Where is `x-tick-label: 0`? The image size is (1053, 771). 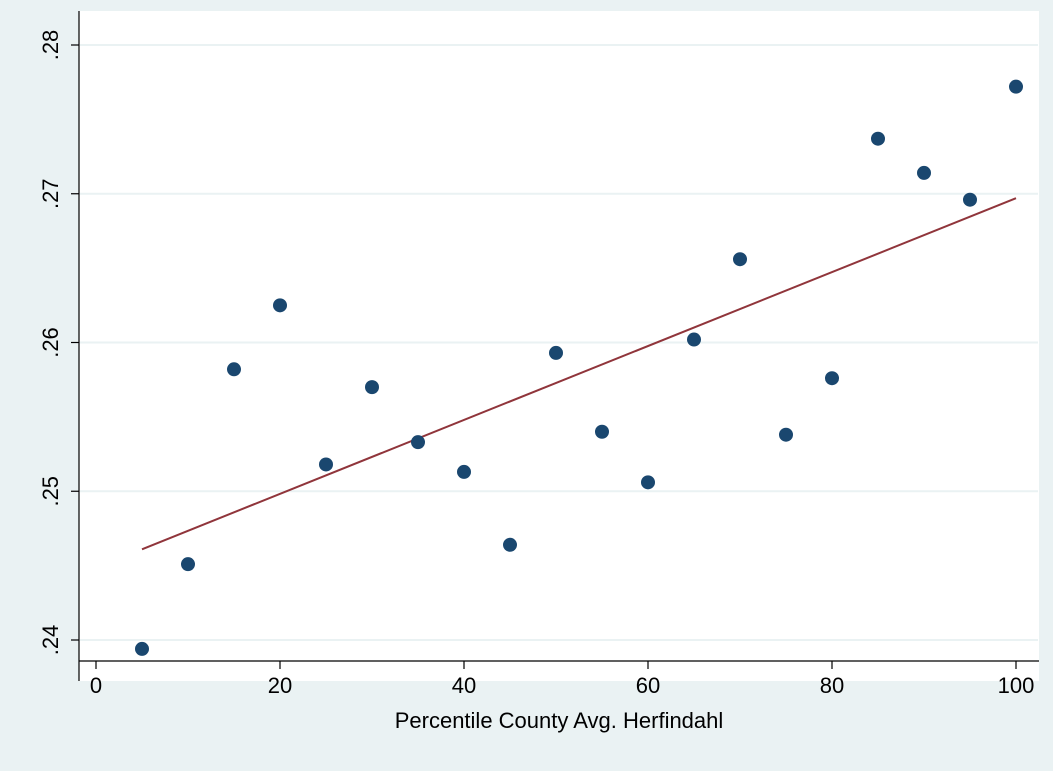
x-tick-label: 0 is located at coordinates (96, 685).